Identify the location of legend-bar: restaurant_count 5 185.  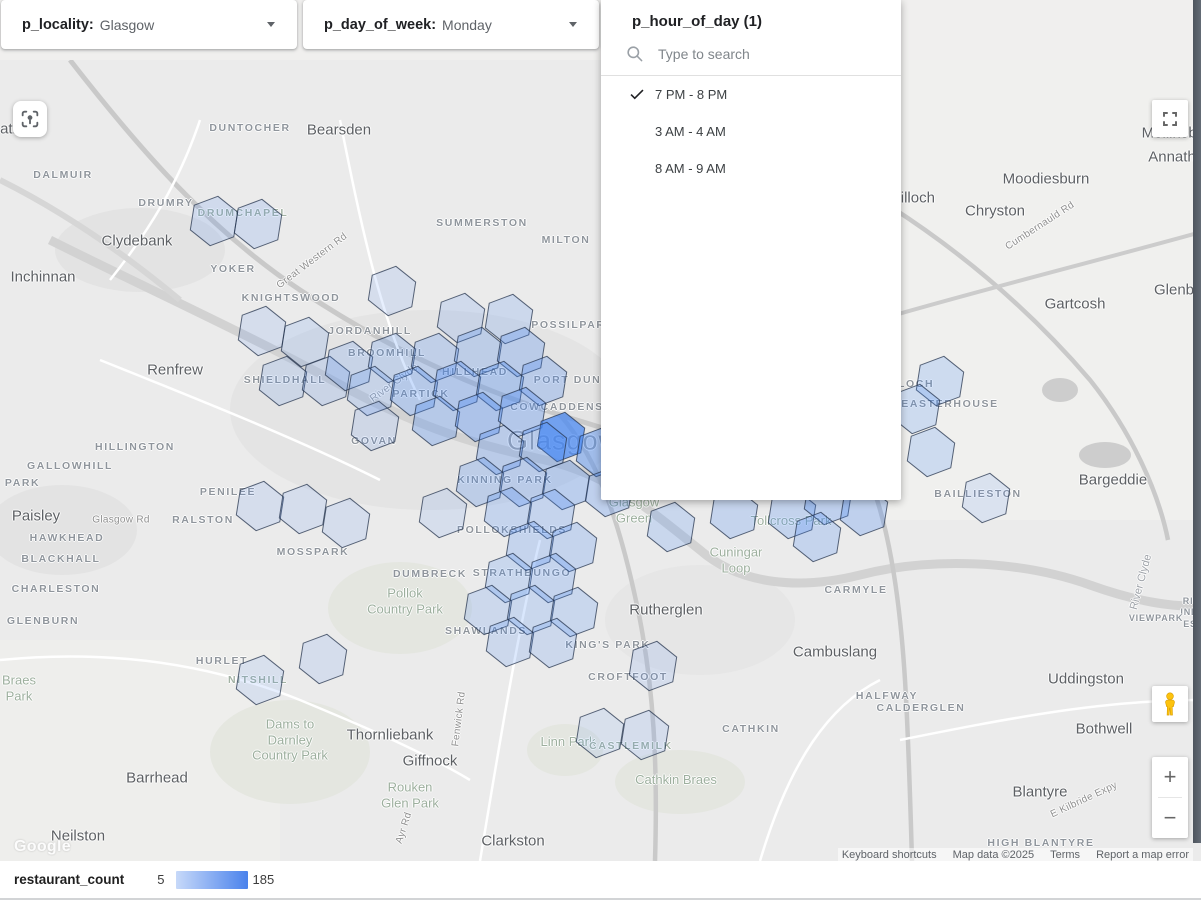
(600, 879).